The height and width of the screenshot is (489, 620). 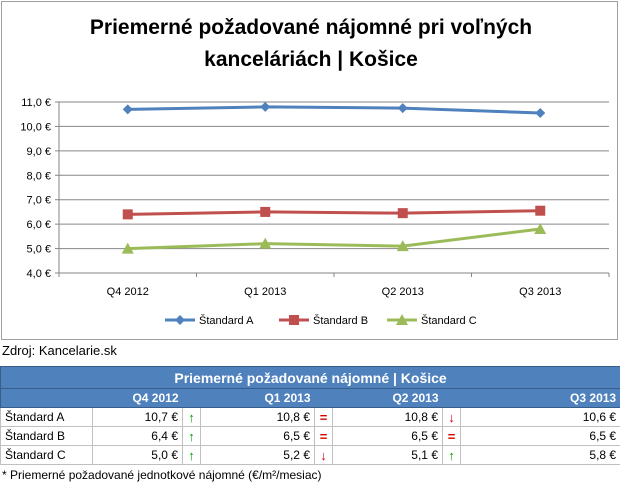 I want to click on x-tick-label: Q1 2013, so click(x=265, y=292).